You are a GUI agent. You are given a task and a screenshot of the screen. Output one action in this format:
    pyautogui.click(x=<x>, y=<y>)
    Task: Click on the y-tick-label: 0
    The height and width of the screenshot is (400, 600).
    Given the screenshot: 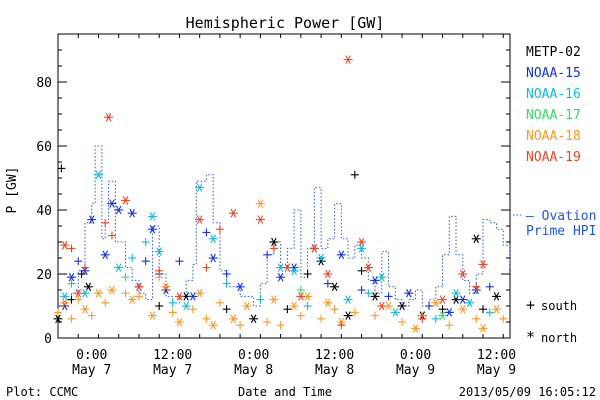 What is the action you would take?
    pyautogui.click(x=48, y=339)
    